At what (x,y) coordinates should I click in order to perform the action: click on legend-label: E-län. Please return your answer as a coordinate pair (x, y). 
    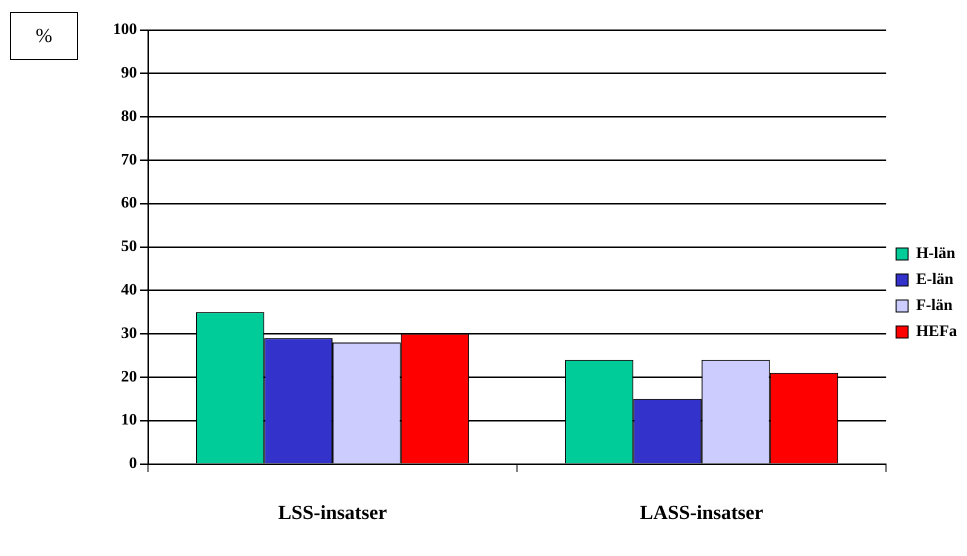
    Looking at the image, I should click on (935, 279).